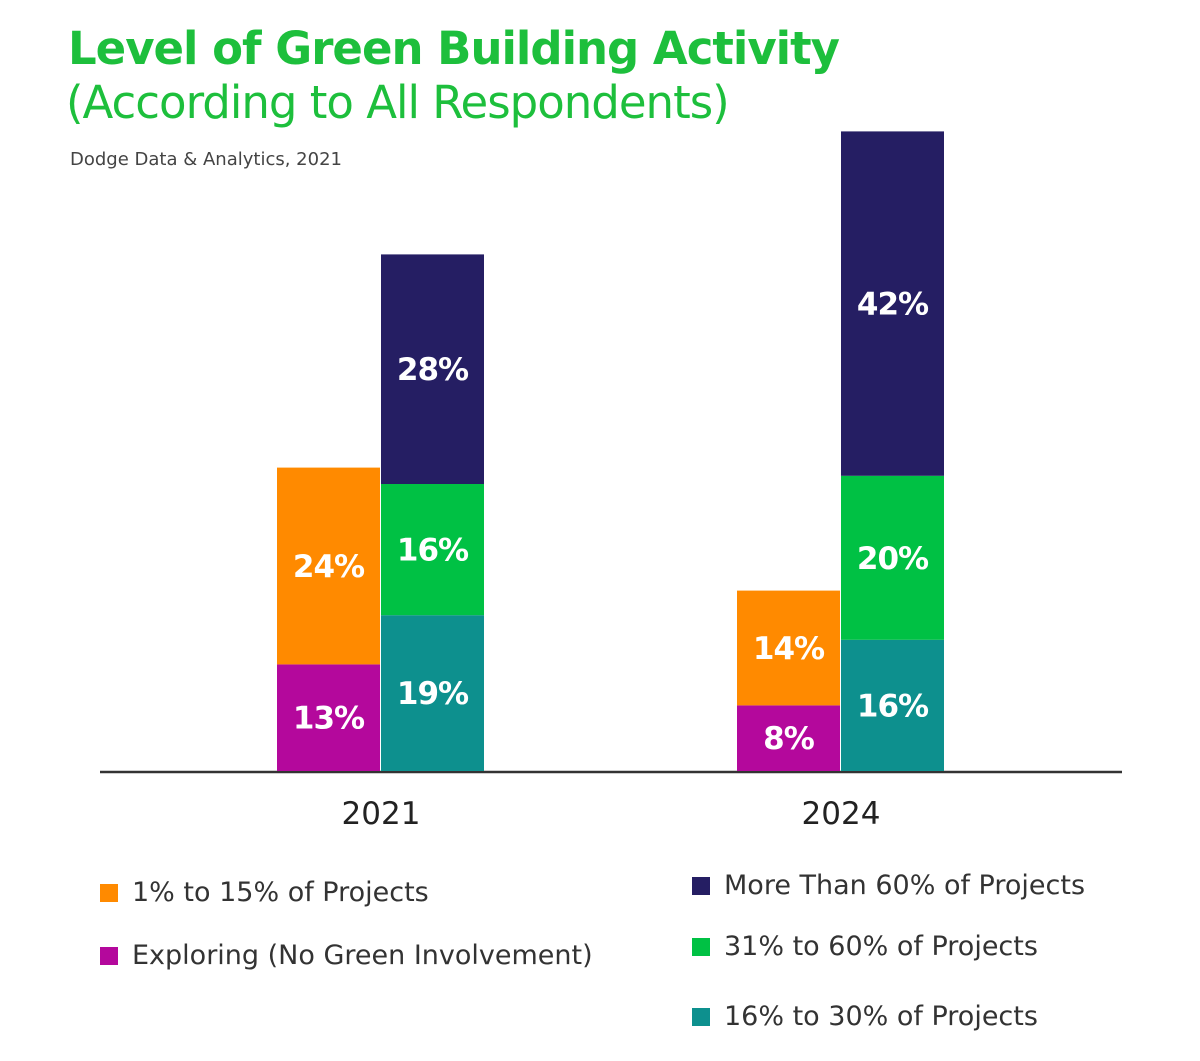 This screenshot has height=1061, width=1200. Describe the element at coordinates (881, 946) in the screenshot. I see `legend-label: 31% to 60% of Projects` at that location.